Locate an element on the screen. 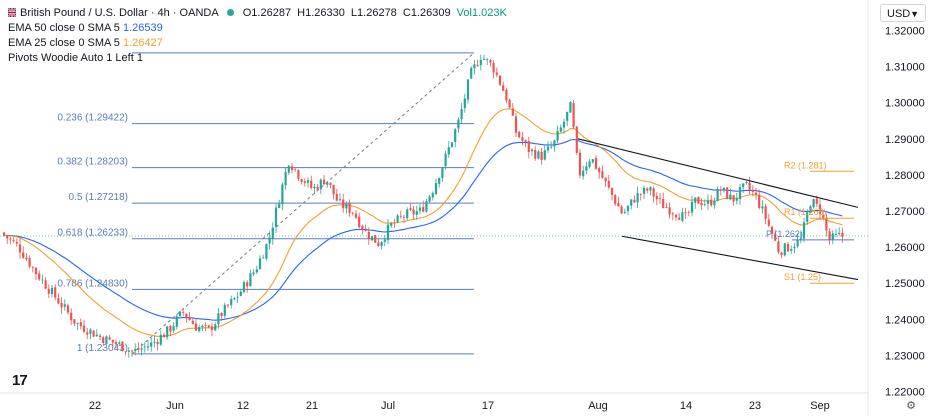 This screenshot has width=936, height=416. price-tick-label: 1.23000 is located at coordinates (905, 356).